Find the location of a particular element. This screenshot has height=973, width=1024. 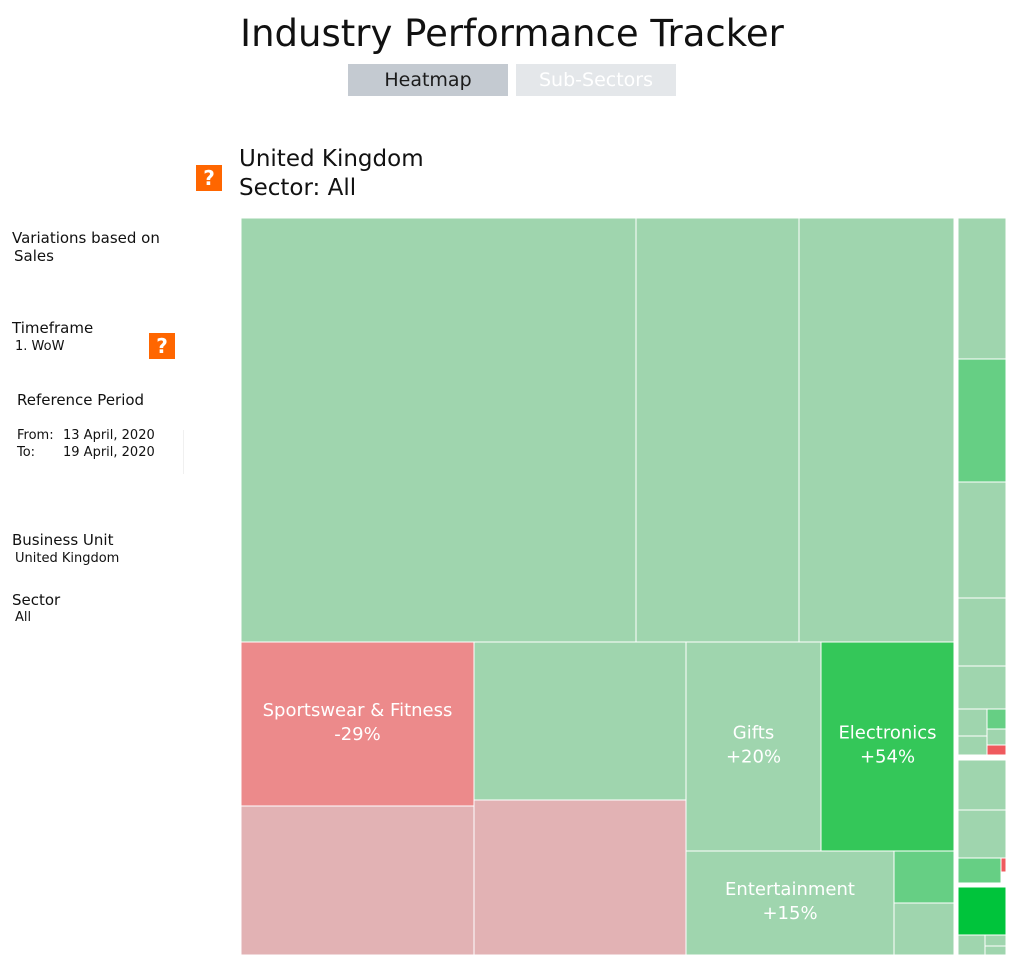

tile-value-electronics: +54% is located at coordinates (887, 757).